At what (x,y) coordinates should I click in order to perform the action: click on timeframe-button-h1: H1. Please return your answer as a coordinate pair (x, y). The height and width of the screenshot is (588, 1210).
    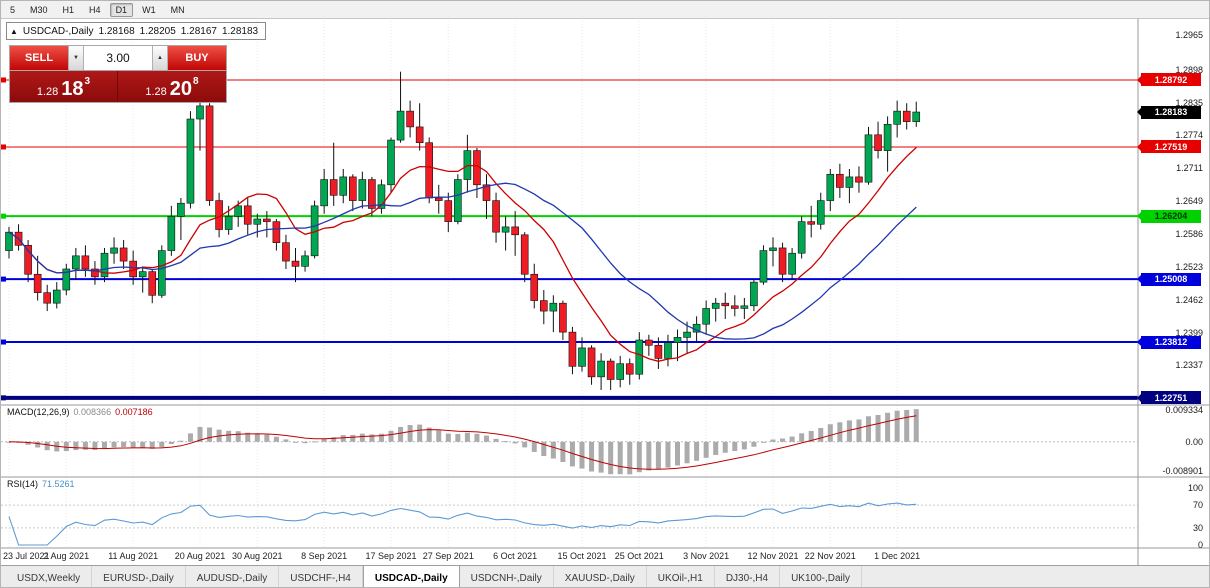
    Looking at the image, I should click on (68, 9).